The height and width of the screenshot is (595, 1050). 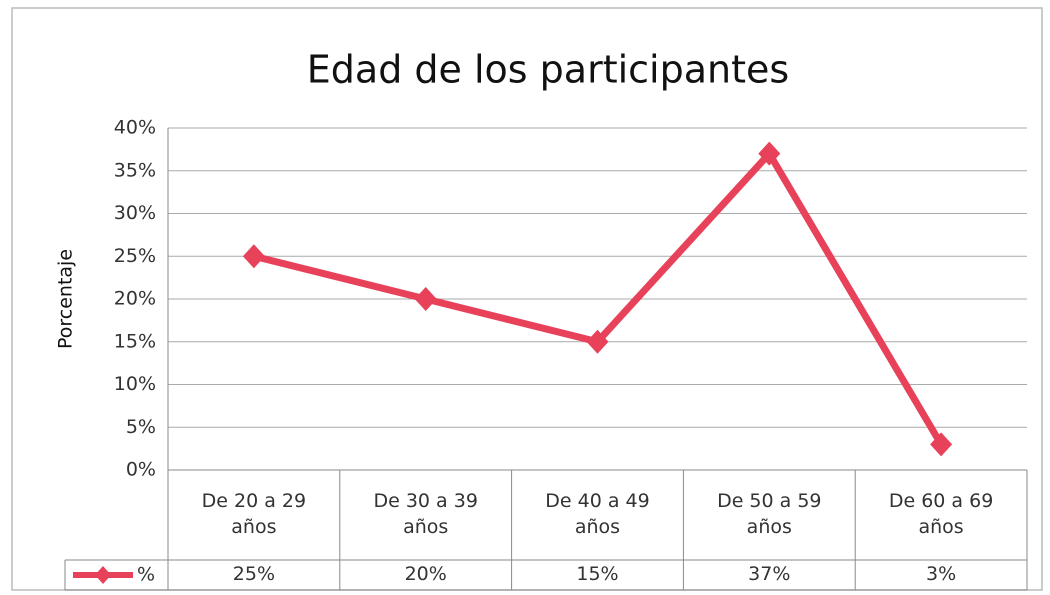 I want to click on y-tick-label: 0%, so click(x=141, y=470).